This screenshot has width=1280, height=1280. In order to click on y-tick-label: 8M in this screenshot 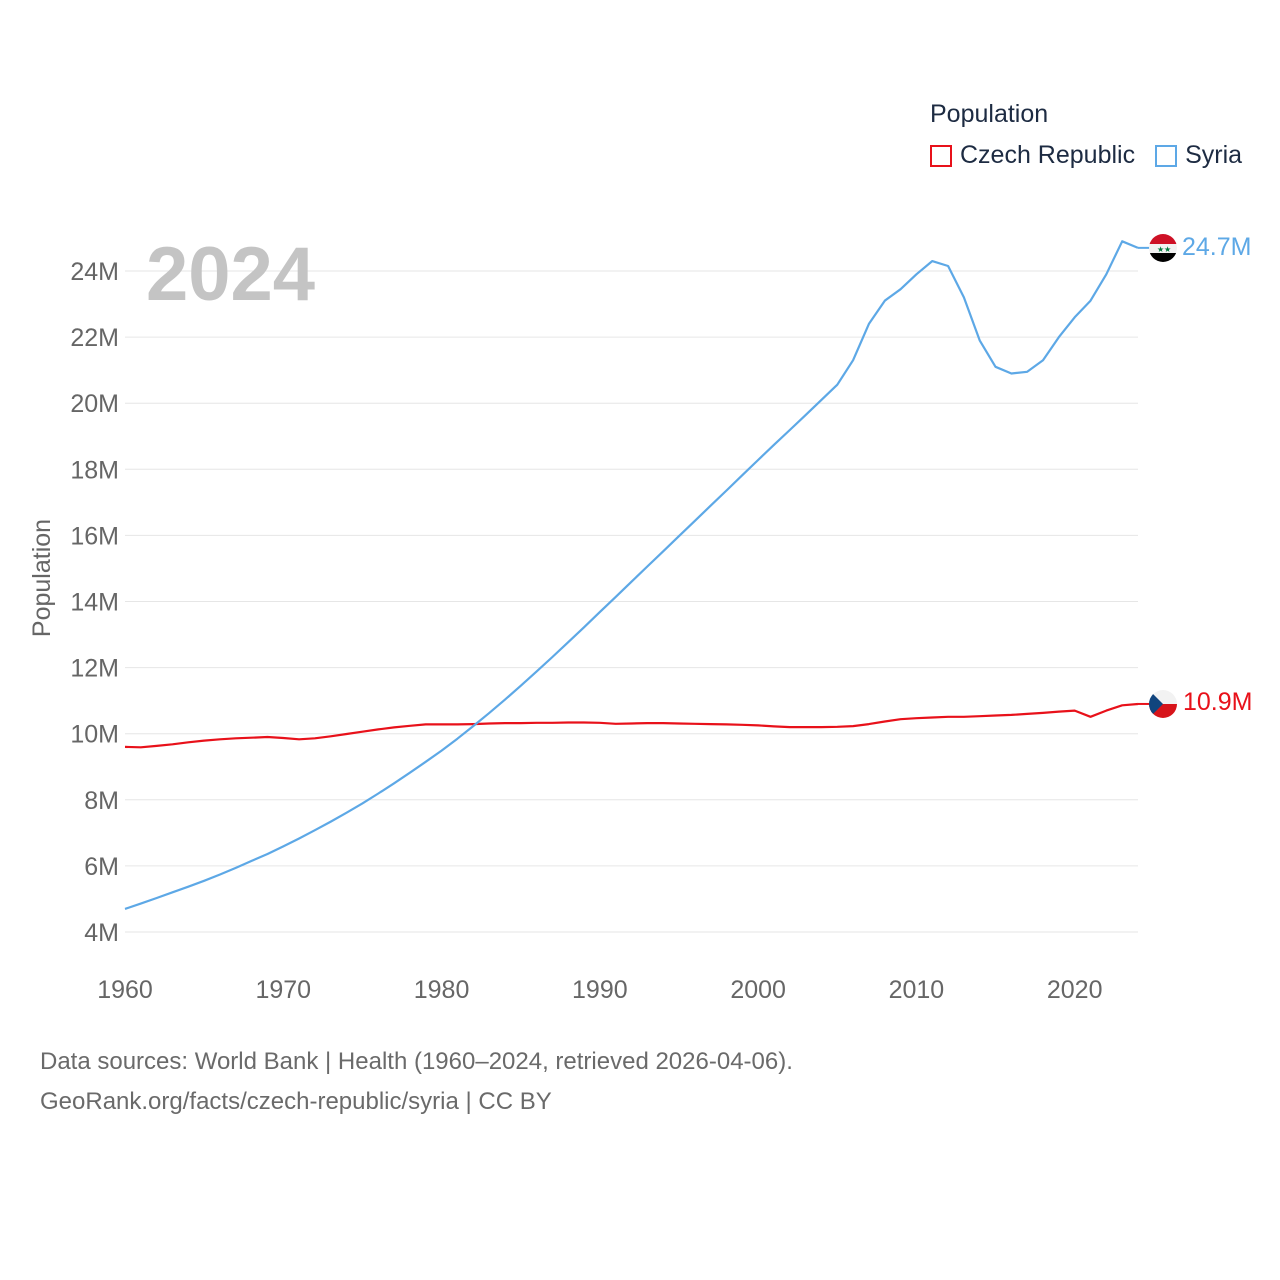, I will do `click(101, 801)`.